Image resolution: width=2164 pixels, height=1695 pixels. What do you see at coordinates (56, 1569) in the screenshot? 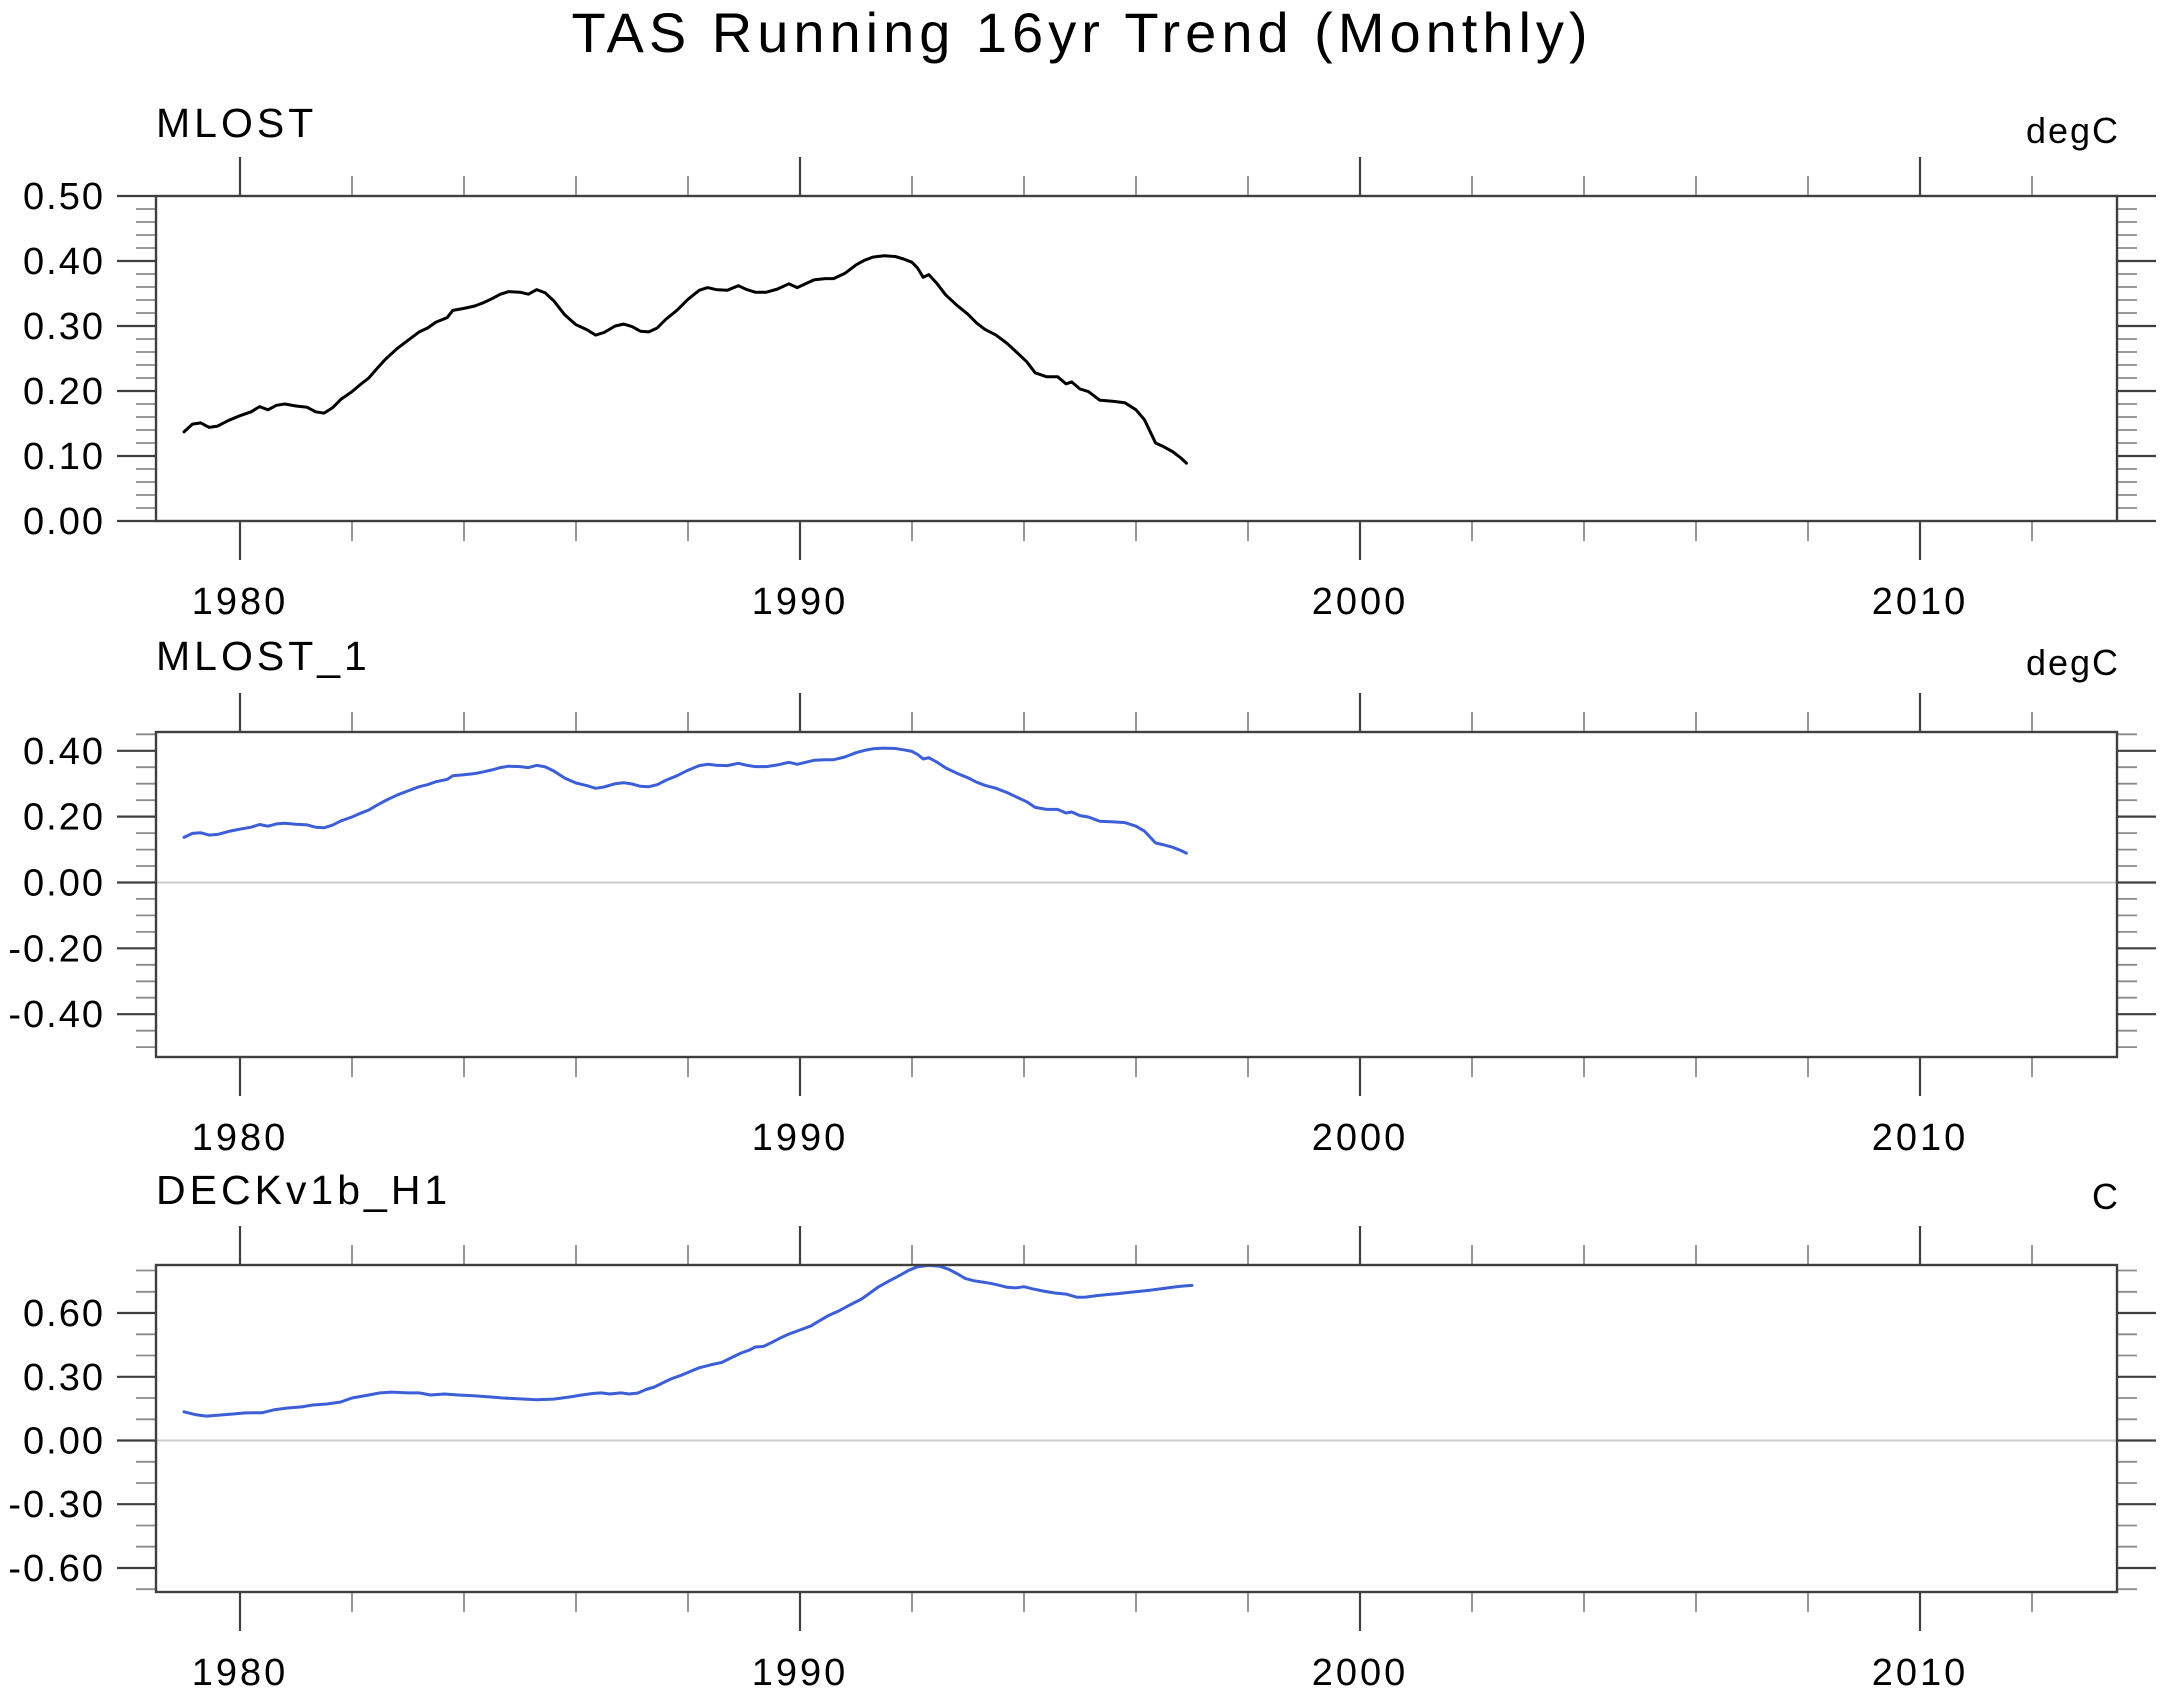
I see `y-axis-tick-label: -0.60` at bounding box center [56, 1569].